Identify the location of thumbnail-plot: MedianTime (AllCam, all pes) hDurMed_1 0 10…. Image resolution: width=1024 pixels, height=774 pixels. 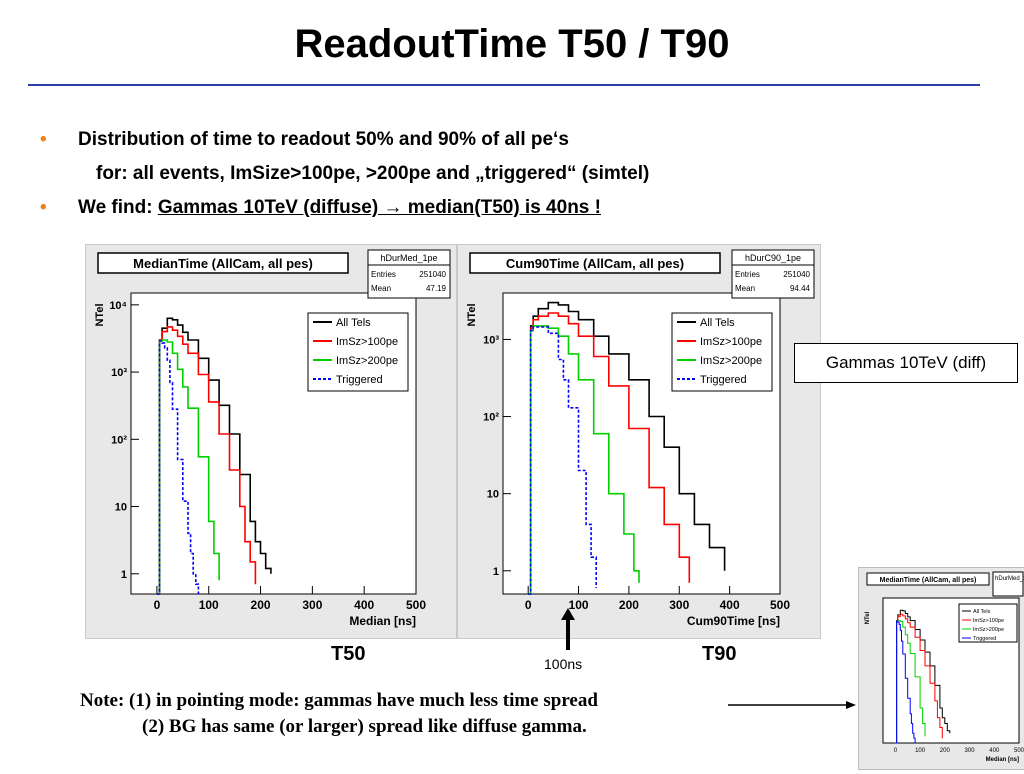
(941, 668).